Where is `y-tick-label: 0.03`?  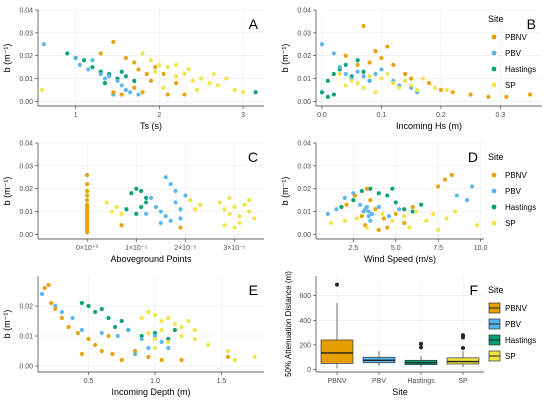
y-tick-label: 0.03 is located at coordinates (26, 166).